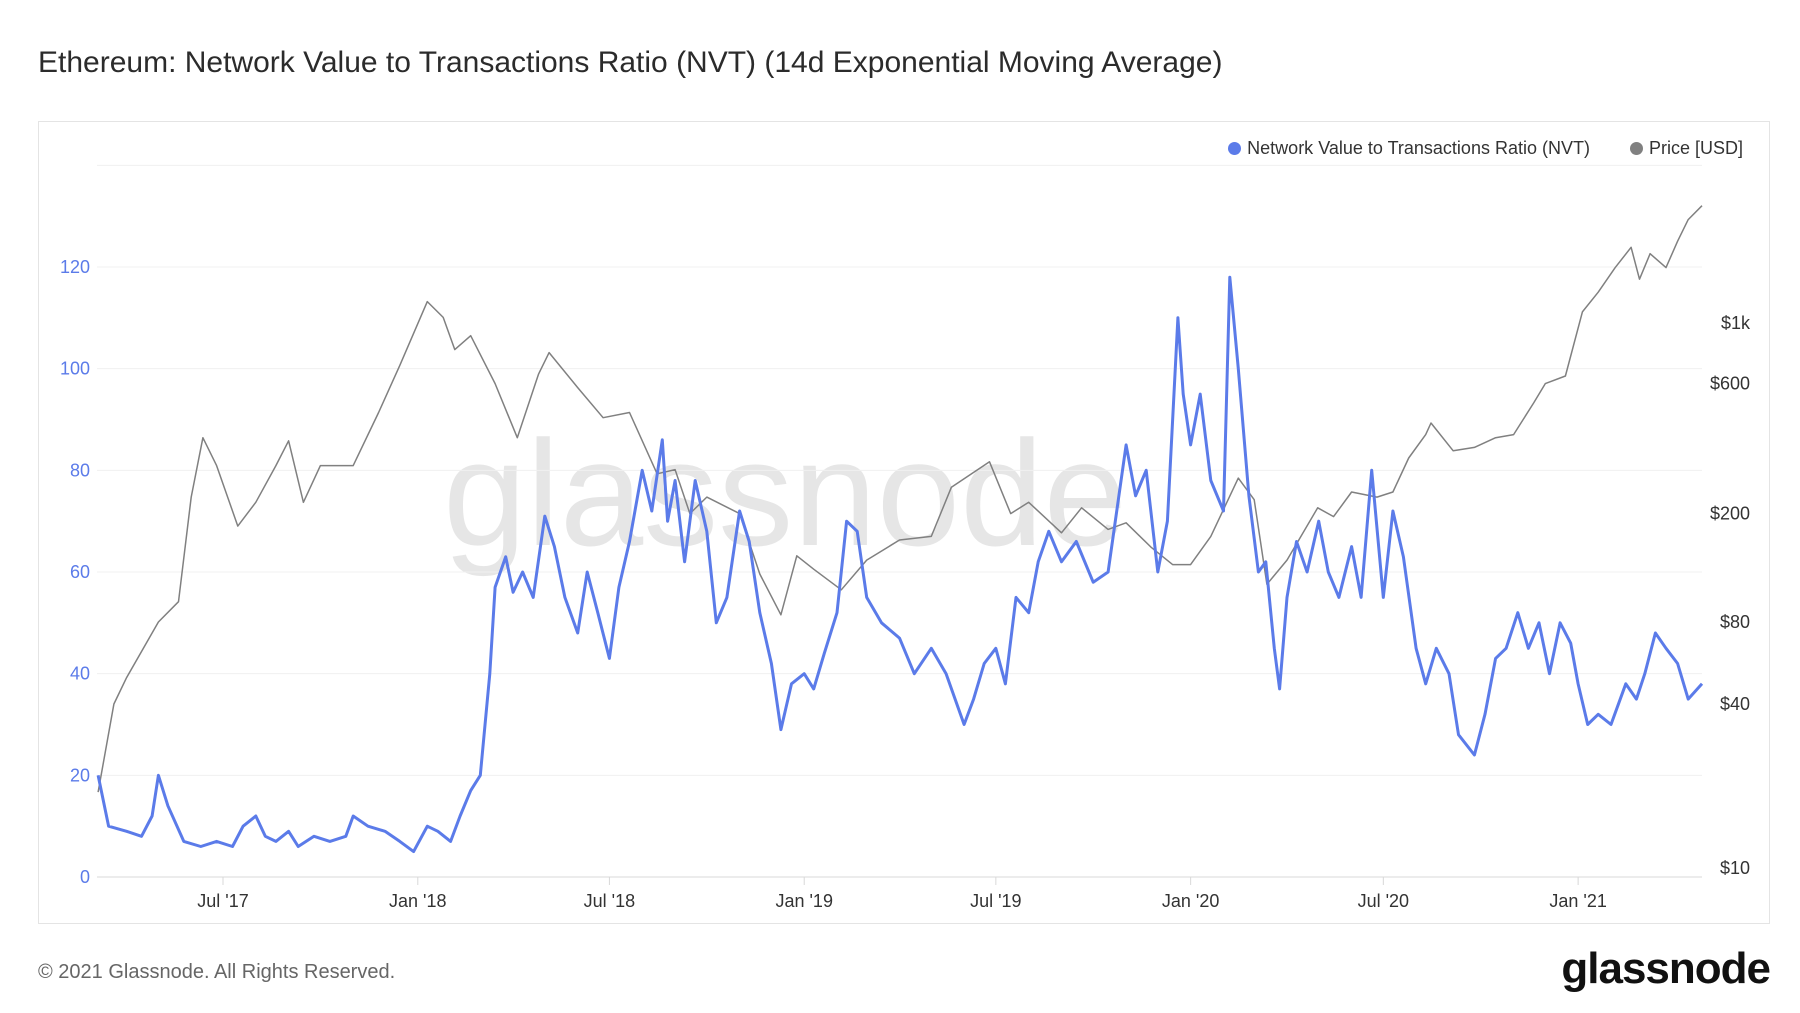  Describe the element at coordinates (417, 901) in the screenshot. I see `x-tick-label: Jan '18` at that location.